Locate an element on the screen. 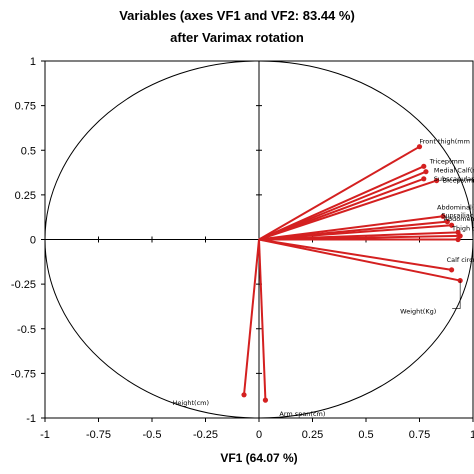 The height and width of the screenshot is (474, 474). x-axis-label: VF1 (64.07 %) is located at coordinates (258, 458).